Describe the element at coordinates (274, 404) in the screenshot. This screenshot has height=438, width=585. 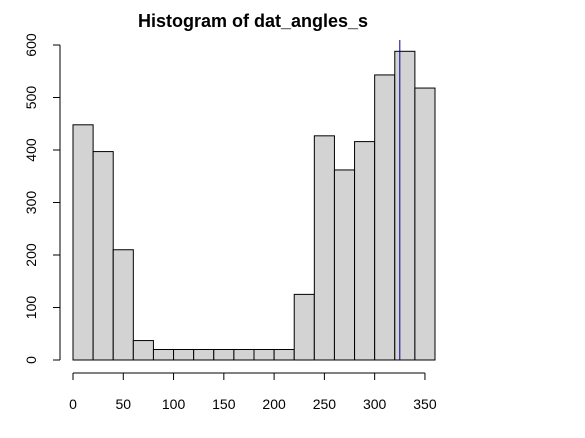
I see `x-tick-label: 200` at that location.